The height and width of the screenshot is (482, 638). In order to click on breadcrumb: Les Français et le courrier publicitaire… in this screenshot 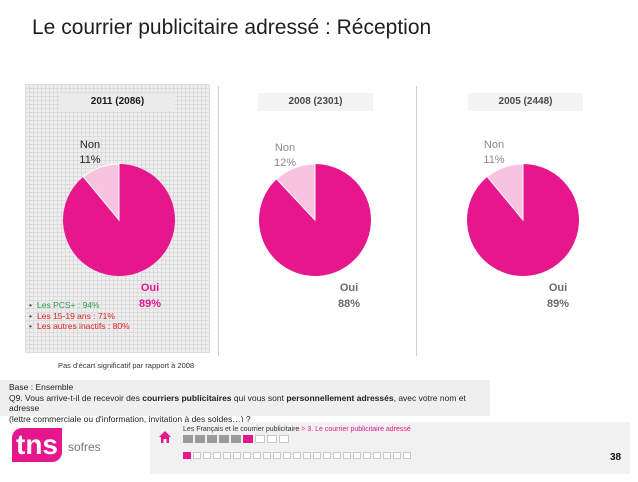, I will do `click(297, 429)`.